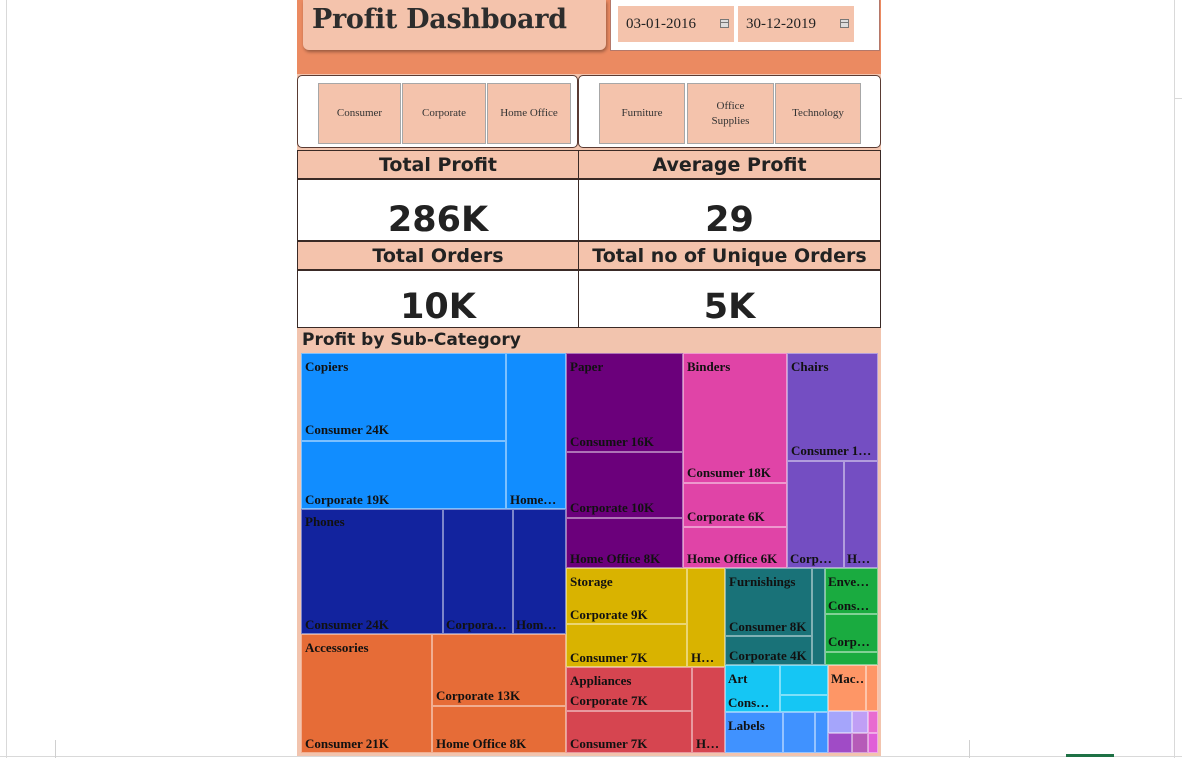 The width and height of the screenshot is (1182, 758). Describe the element at coordinates (804, 703) in the screenshot. I see `tile-art-home` at that location.